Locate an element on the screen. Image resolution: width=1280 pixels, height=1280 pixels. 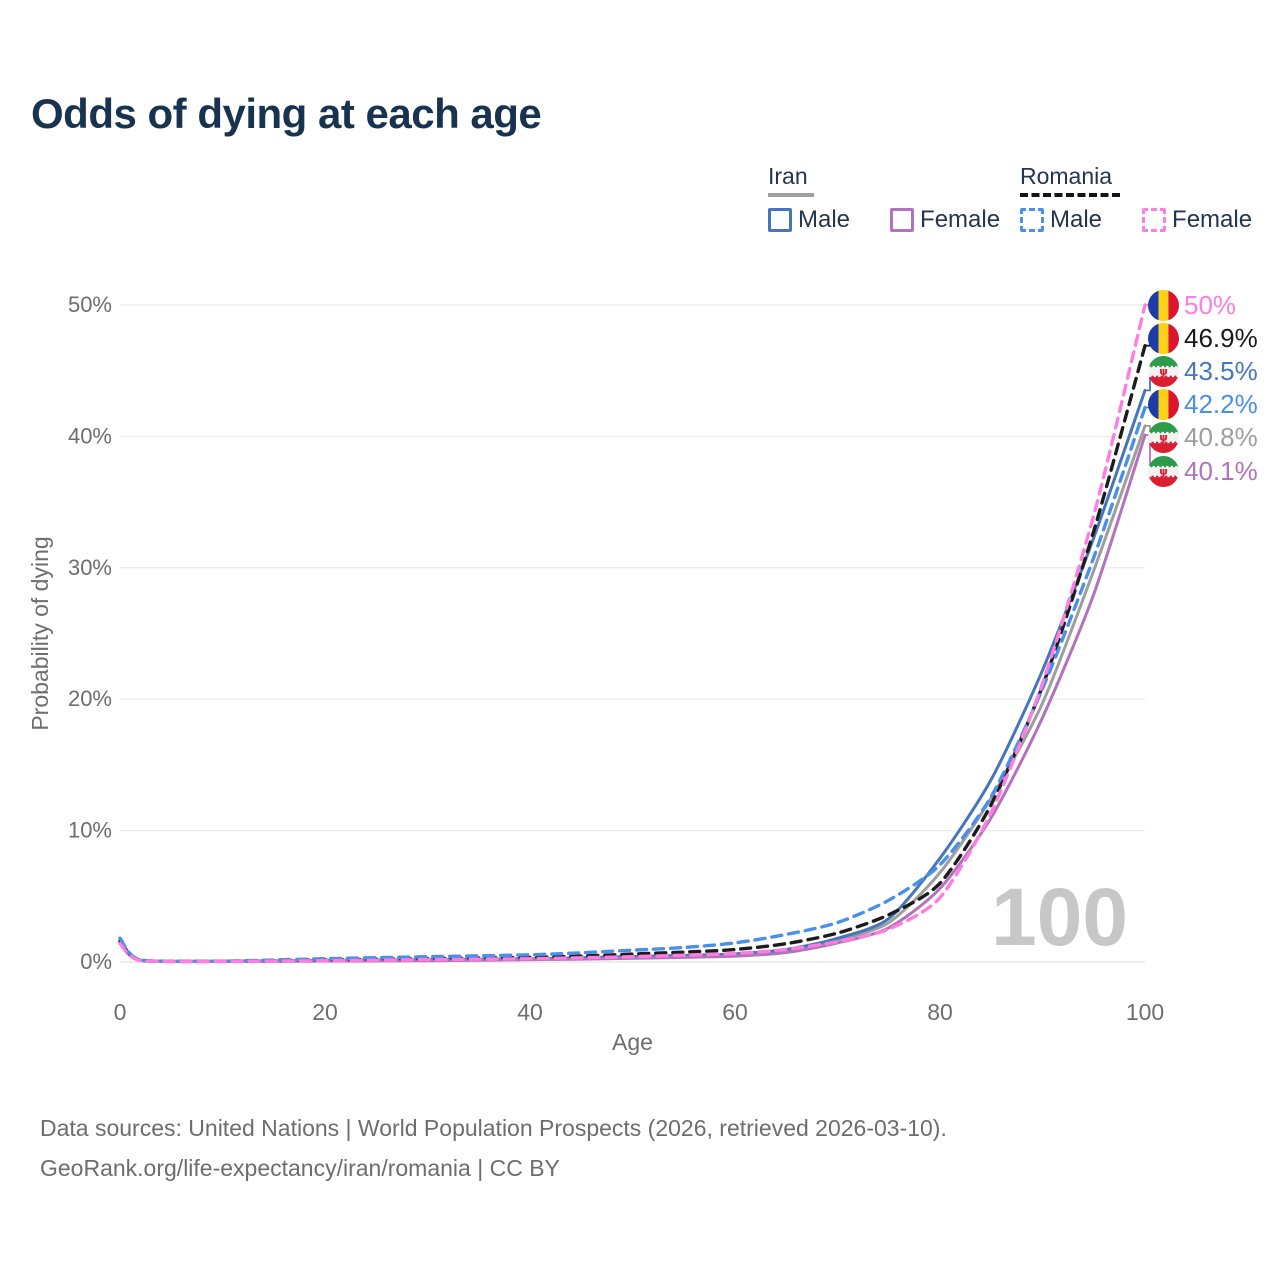
page-title: Odds of dying at each age is located at coordinates (286, 113).